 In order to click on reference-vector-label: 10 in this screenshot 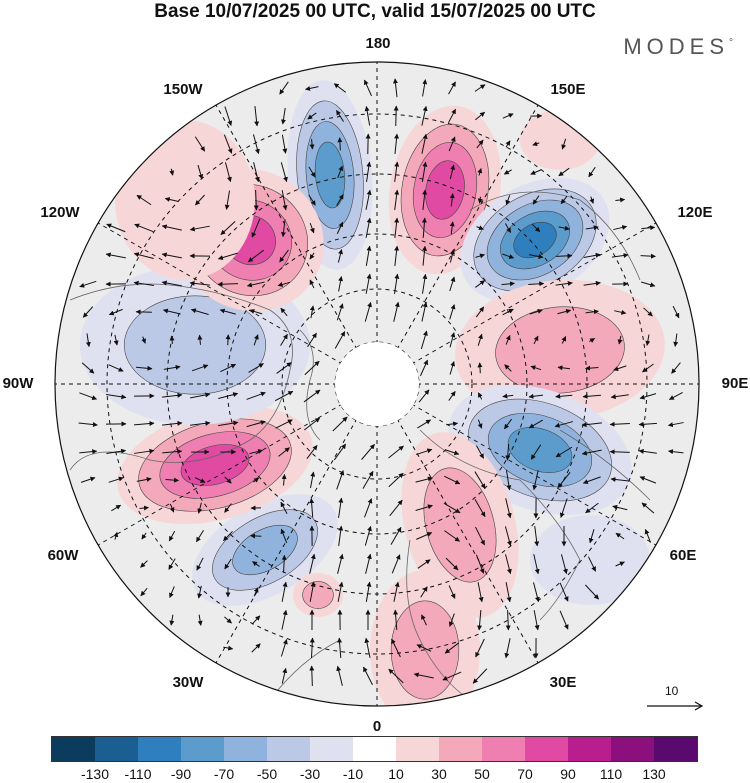, I will do `click(672, 691)`.